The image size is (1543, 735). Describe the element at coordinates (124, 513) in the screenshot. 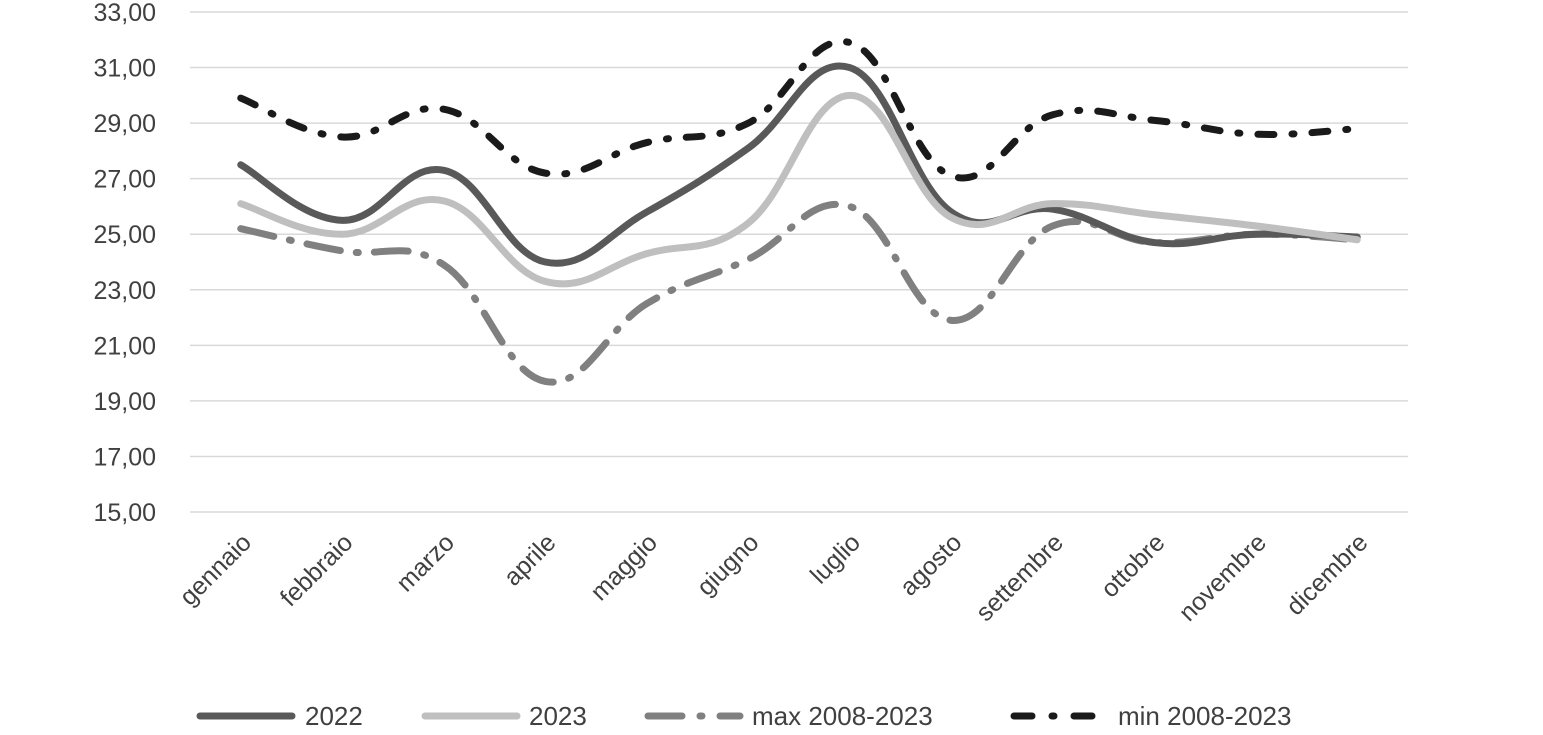

I see `y-tick-label: 15,00` at that location.